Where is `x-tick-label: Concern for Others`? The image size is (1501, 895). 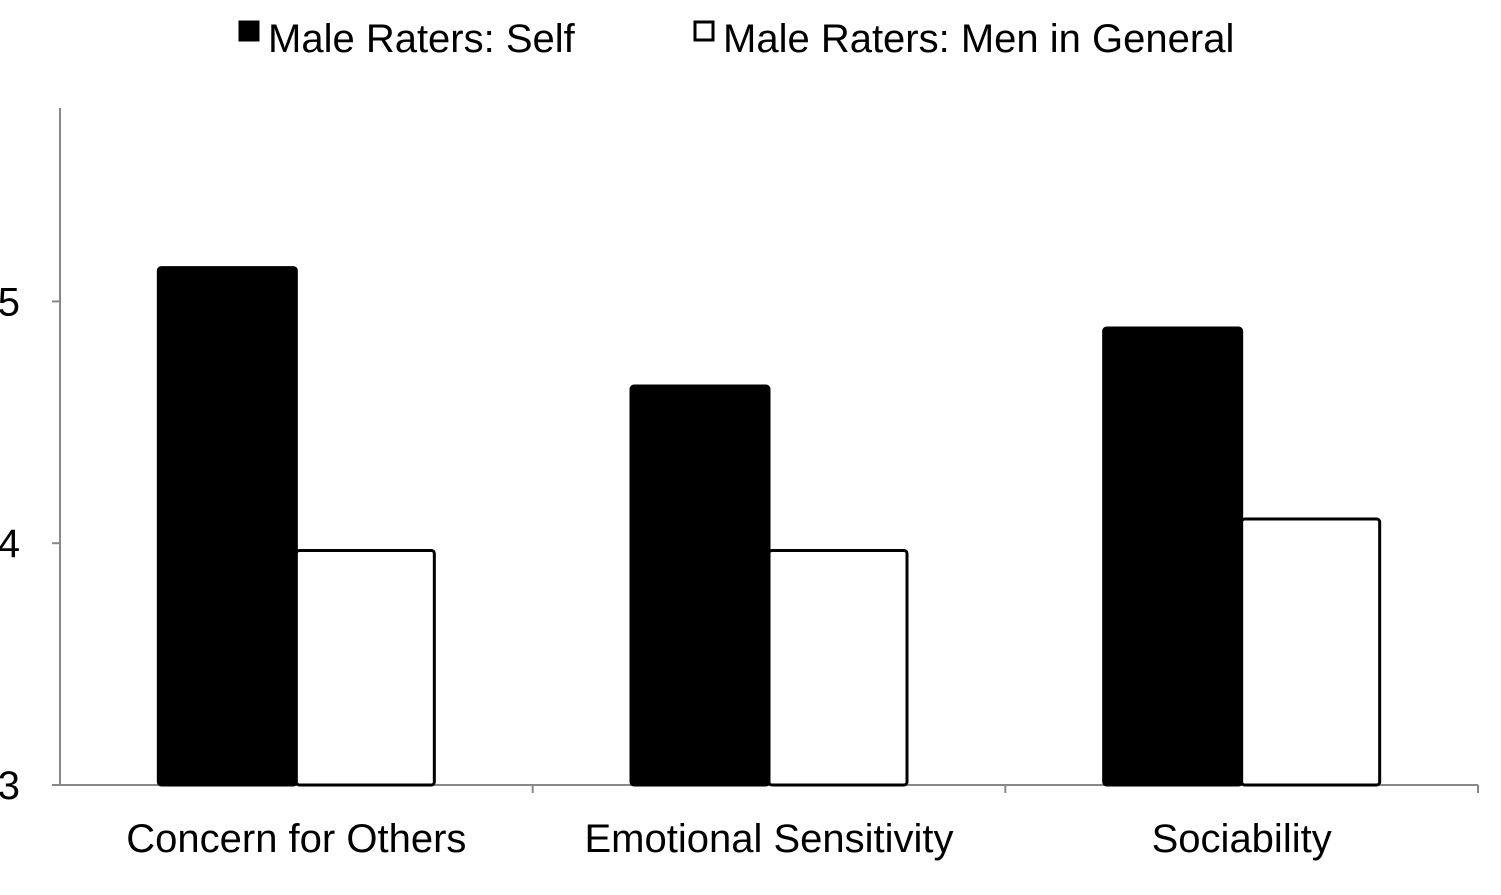
x-tick-label: Concern for Others is located at coordinates (296, 839).